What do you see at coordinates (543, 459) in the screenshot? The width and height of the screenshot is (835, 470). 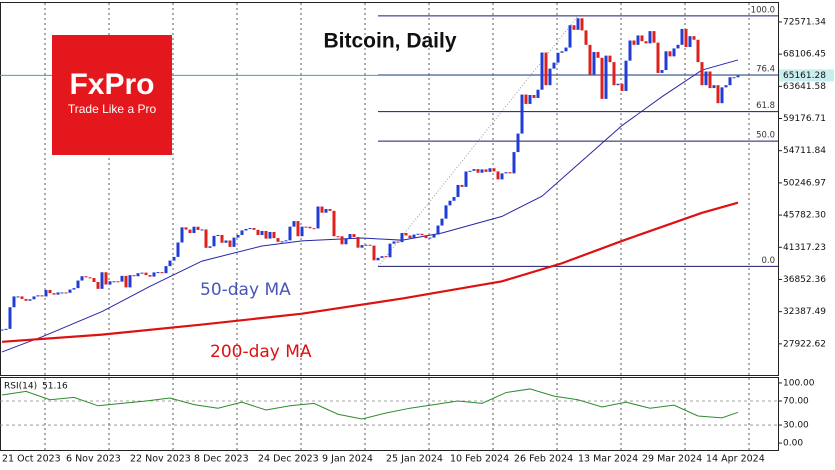 I see `x-tick-label: 26 Feb 2024` at bounding box center [543, 459].